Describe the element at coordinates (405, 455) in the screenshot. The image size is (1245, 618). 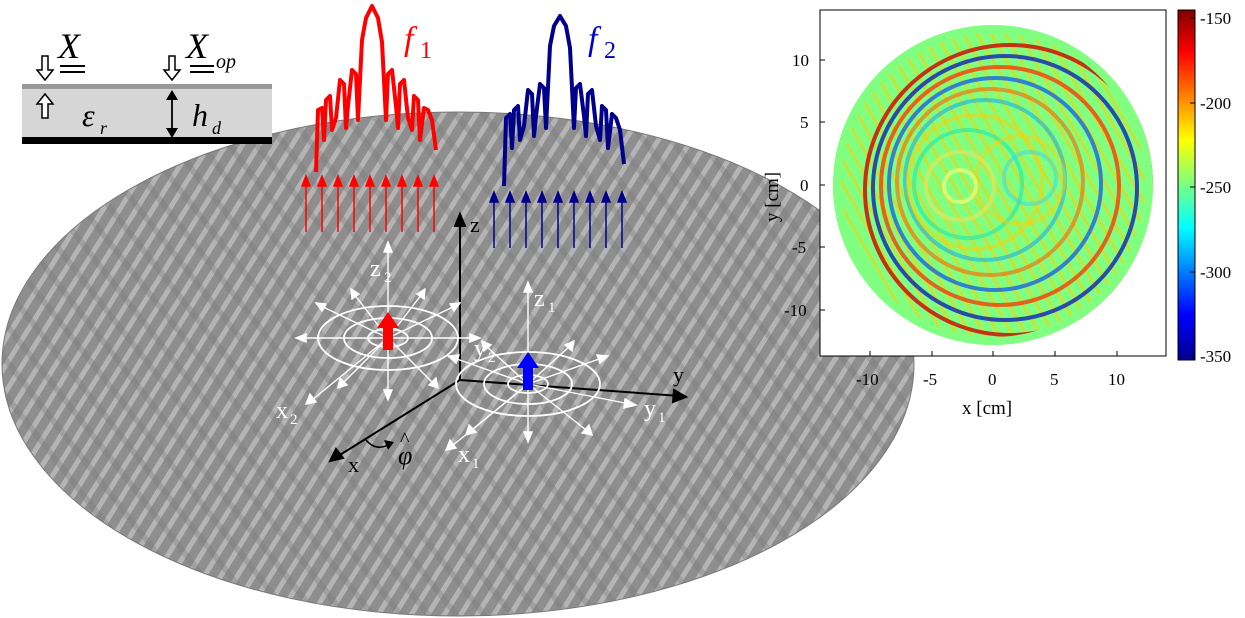
I see `phi-label: φ` at that location.